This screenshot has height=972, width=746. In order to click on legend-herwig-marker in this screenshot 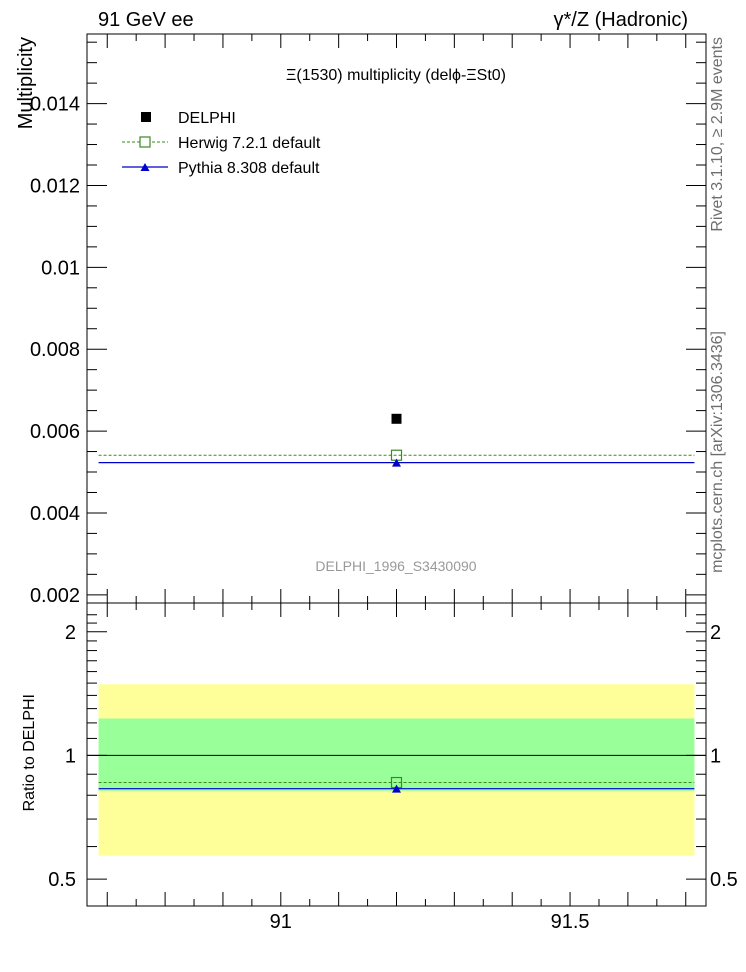, I will do `click(145, 142)`.